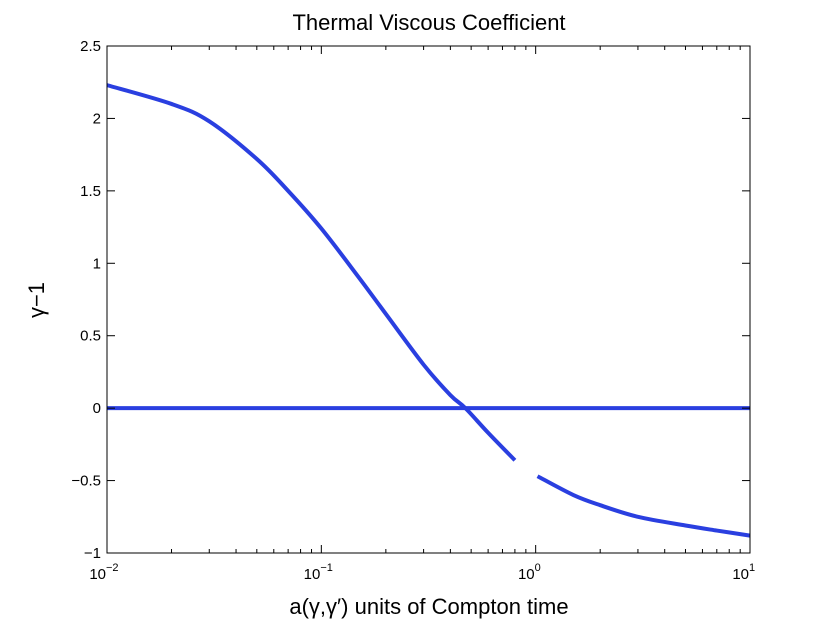 Image resolution: width=830 pixels, height=625 pixels. What do you see at coordinates (326, 568) in the screenshot?
I see `x-tick-label-exponent: −1` at bounding box center [326, 568].